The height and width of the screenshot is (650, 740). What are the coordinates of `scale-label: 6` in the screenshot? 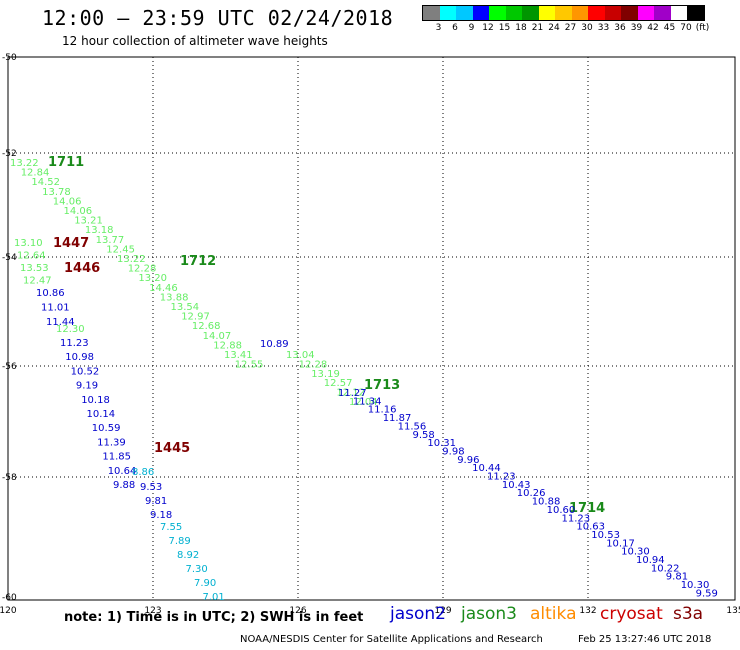 It's located at (455, 28).